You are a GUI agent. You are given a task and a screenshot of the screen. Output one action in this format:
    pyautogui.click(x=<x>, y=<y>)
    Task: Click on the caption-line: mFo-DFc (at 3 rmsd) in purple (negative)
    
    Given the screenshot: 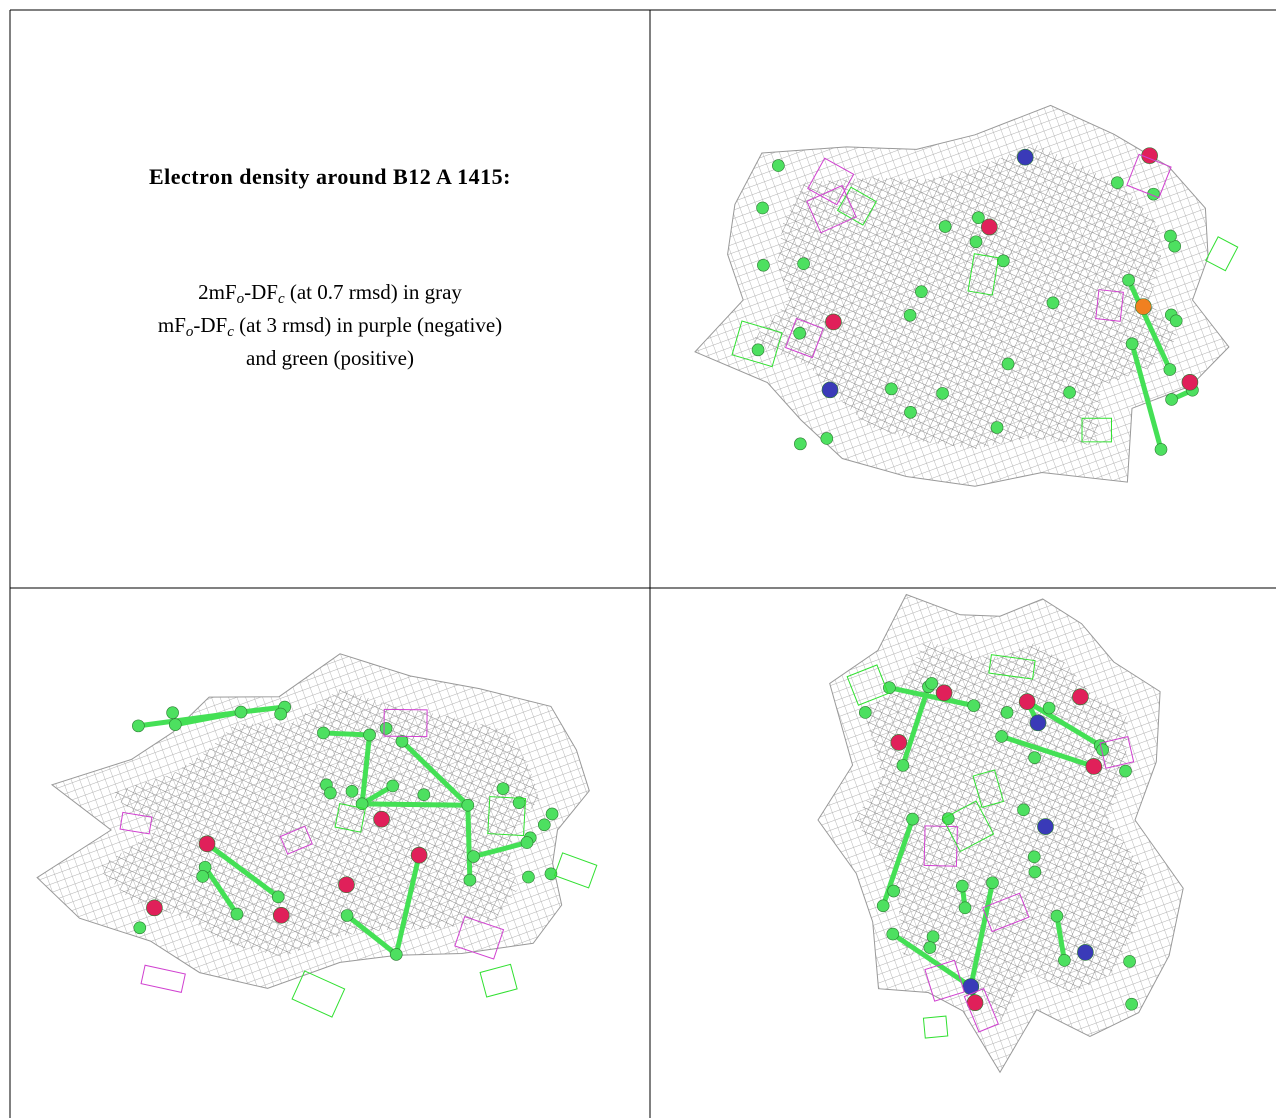 What is the action you would take?
    pyautogui.click(x=330, y=325)
    